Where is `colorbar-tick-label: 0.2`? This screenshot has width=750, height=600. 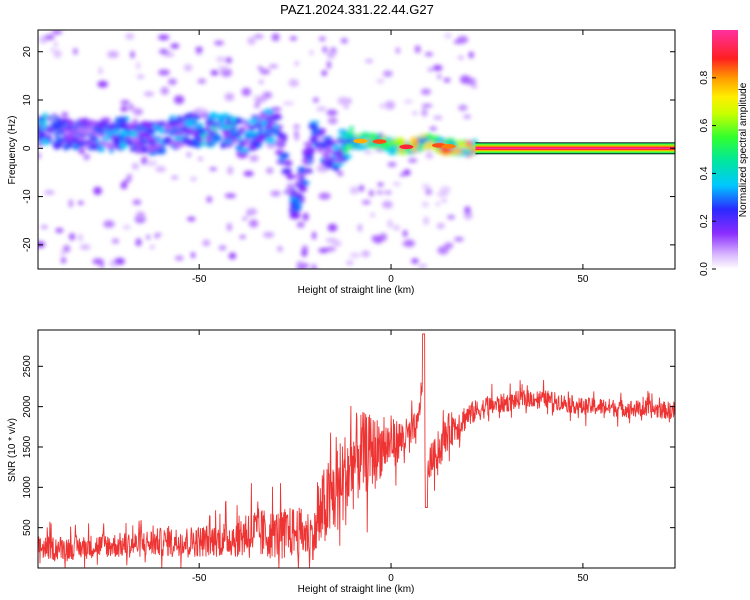
colorbar-tick-label: 0.2 is located at coordinates (704, 221).